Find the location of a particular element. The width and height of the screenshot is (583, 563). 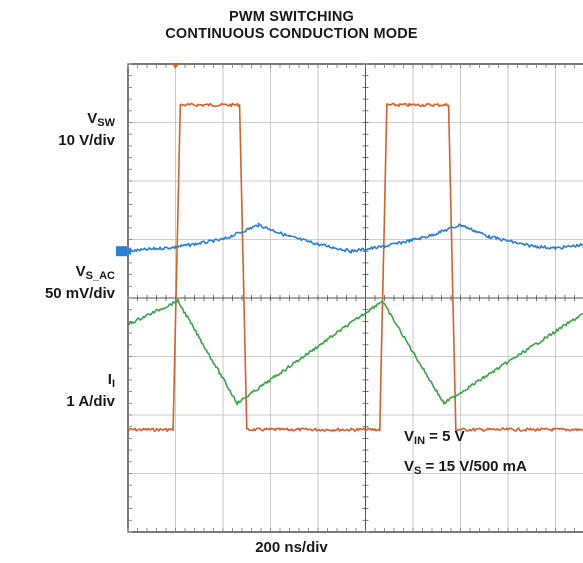

annotation-vin-value: = 5 V is located at coordinates (445, 436).